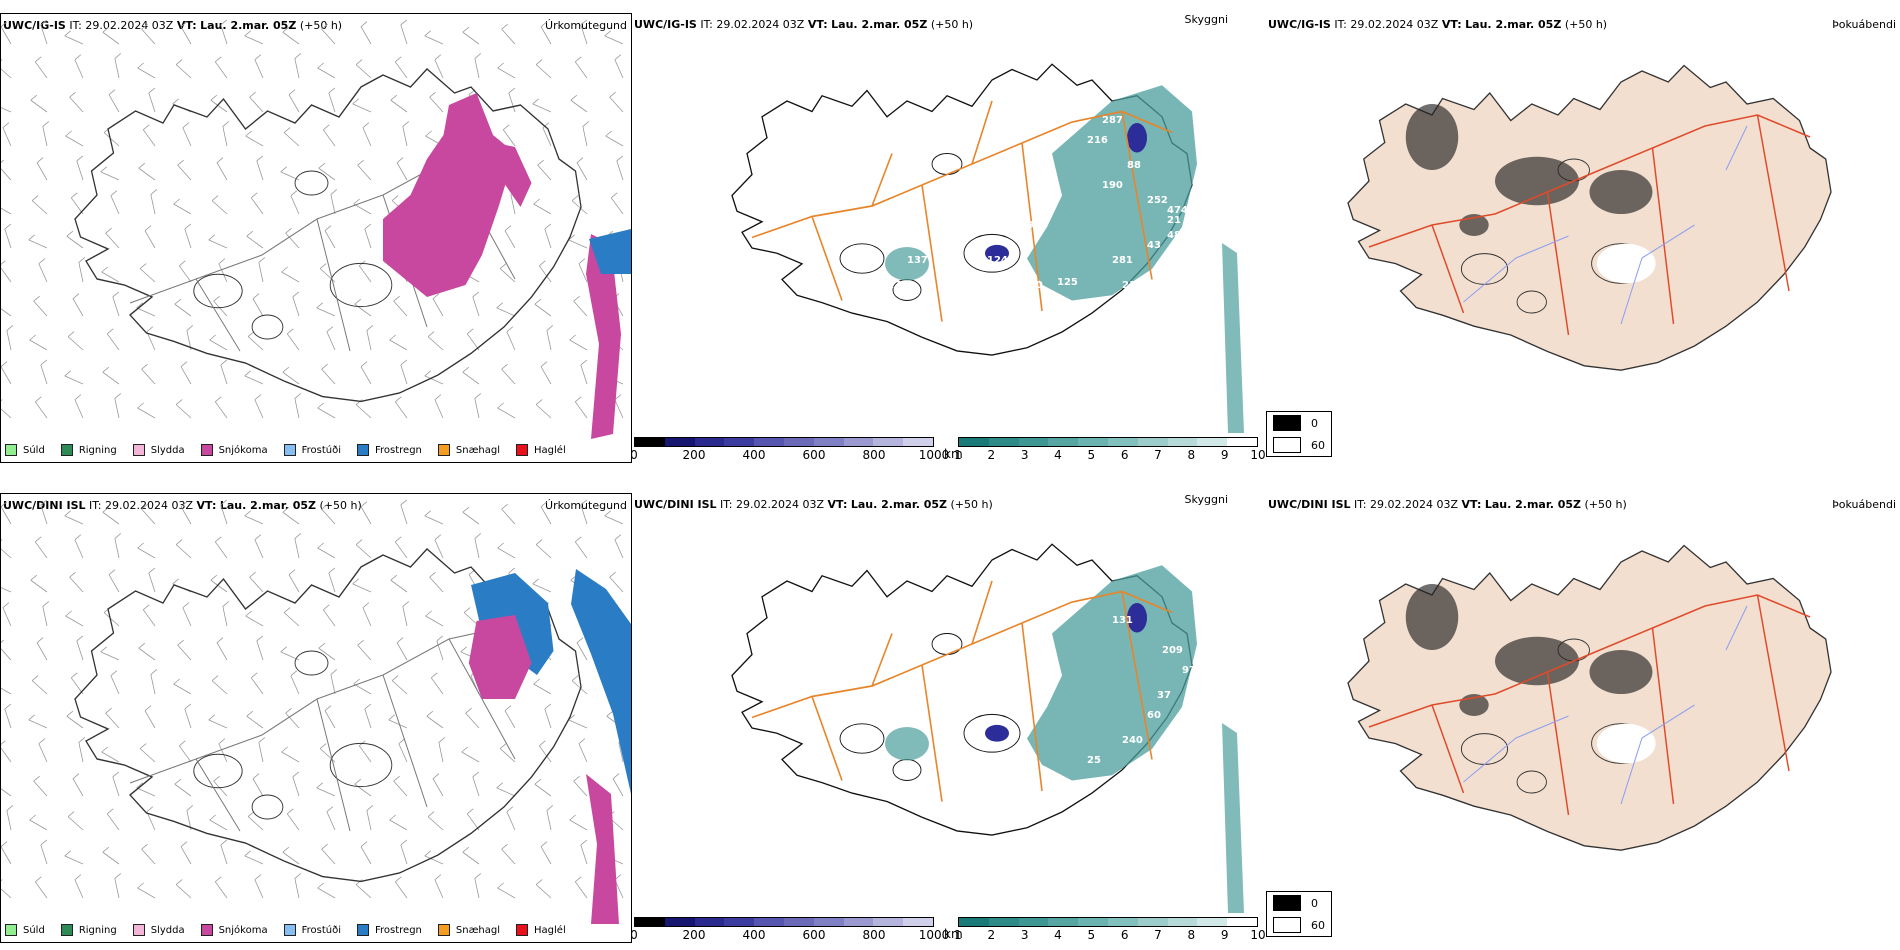 The height and width of the screenshot is (950, 1900). What do you see at coordinates (1318, 445) in the screenshot?
I see `legend-label: 60` at bounding box center [1318, 445].